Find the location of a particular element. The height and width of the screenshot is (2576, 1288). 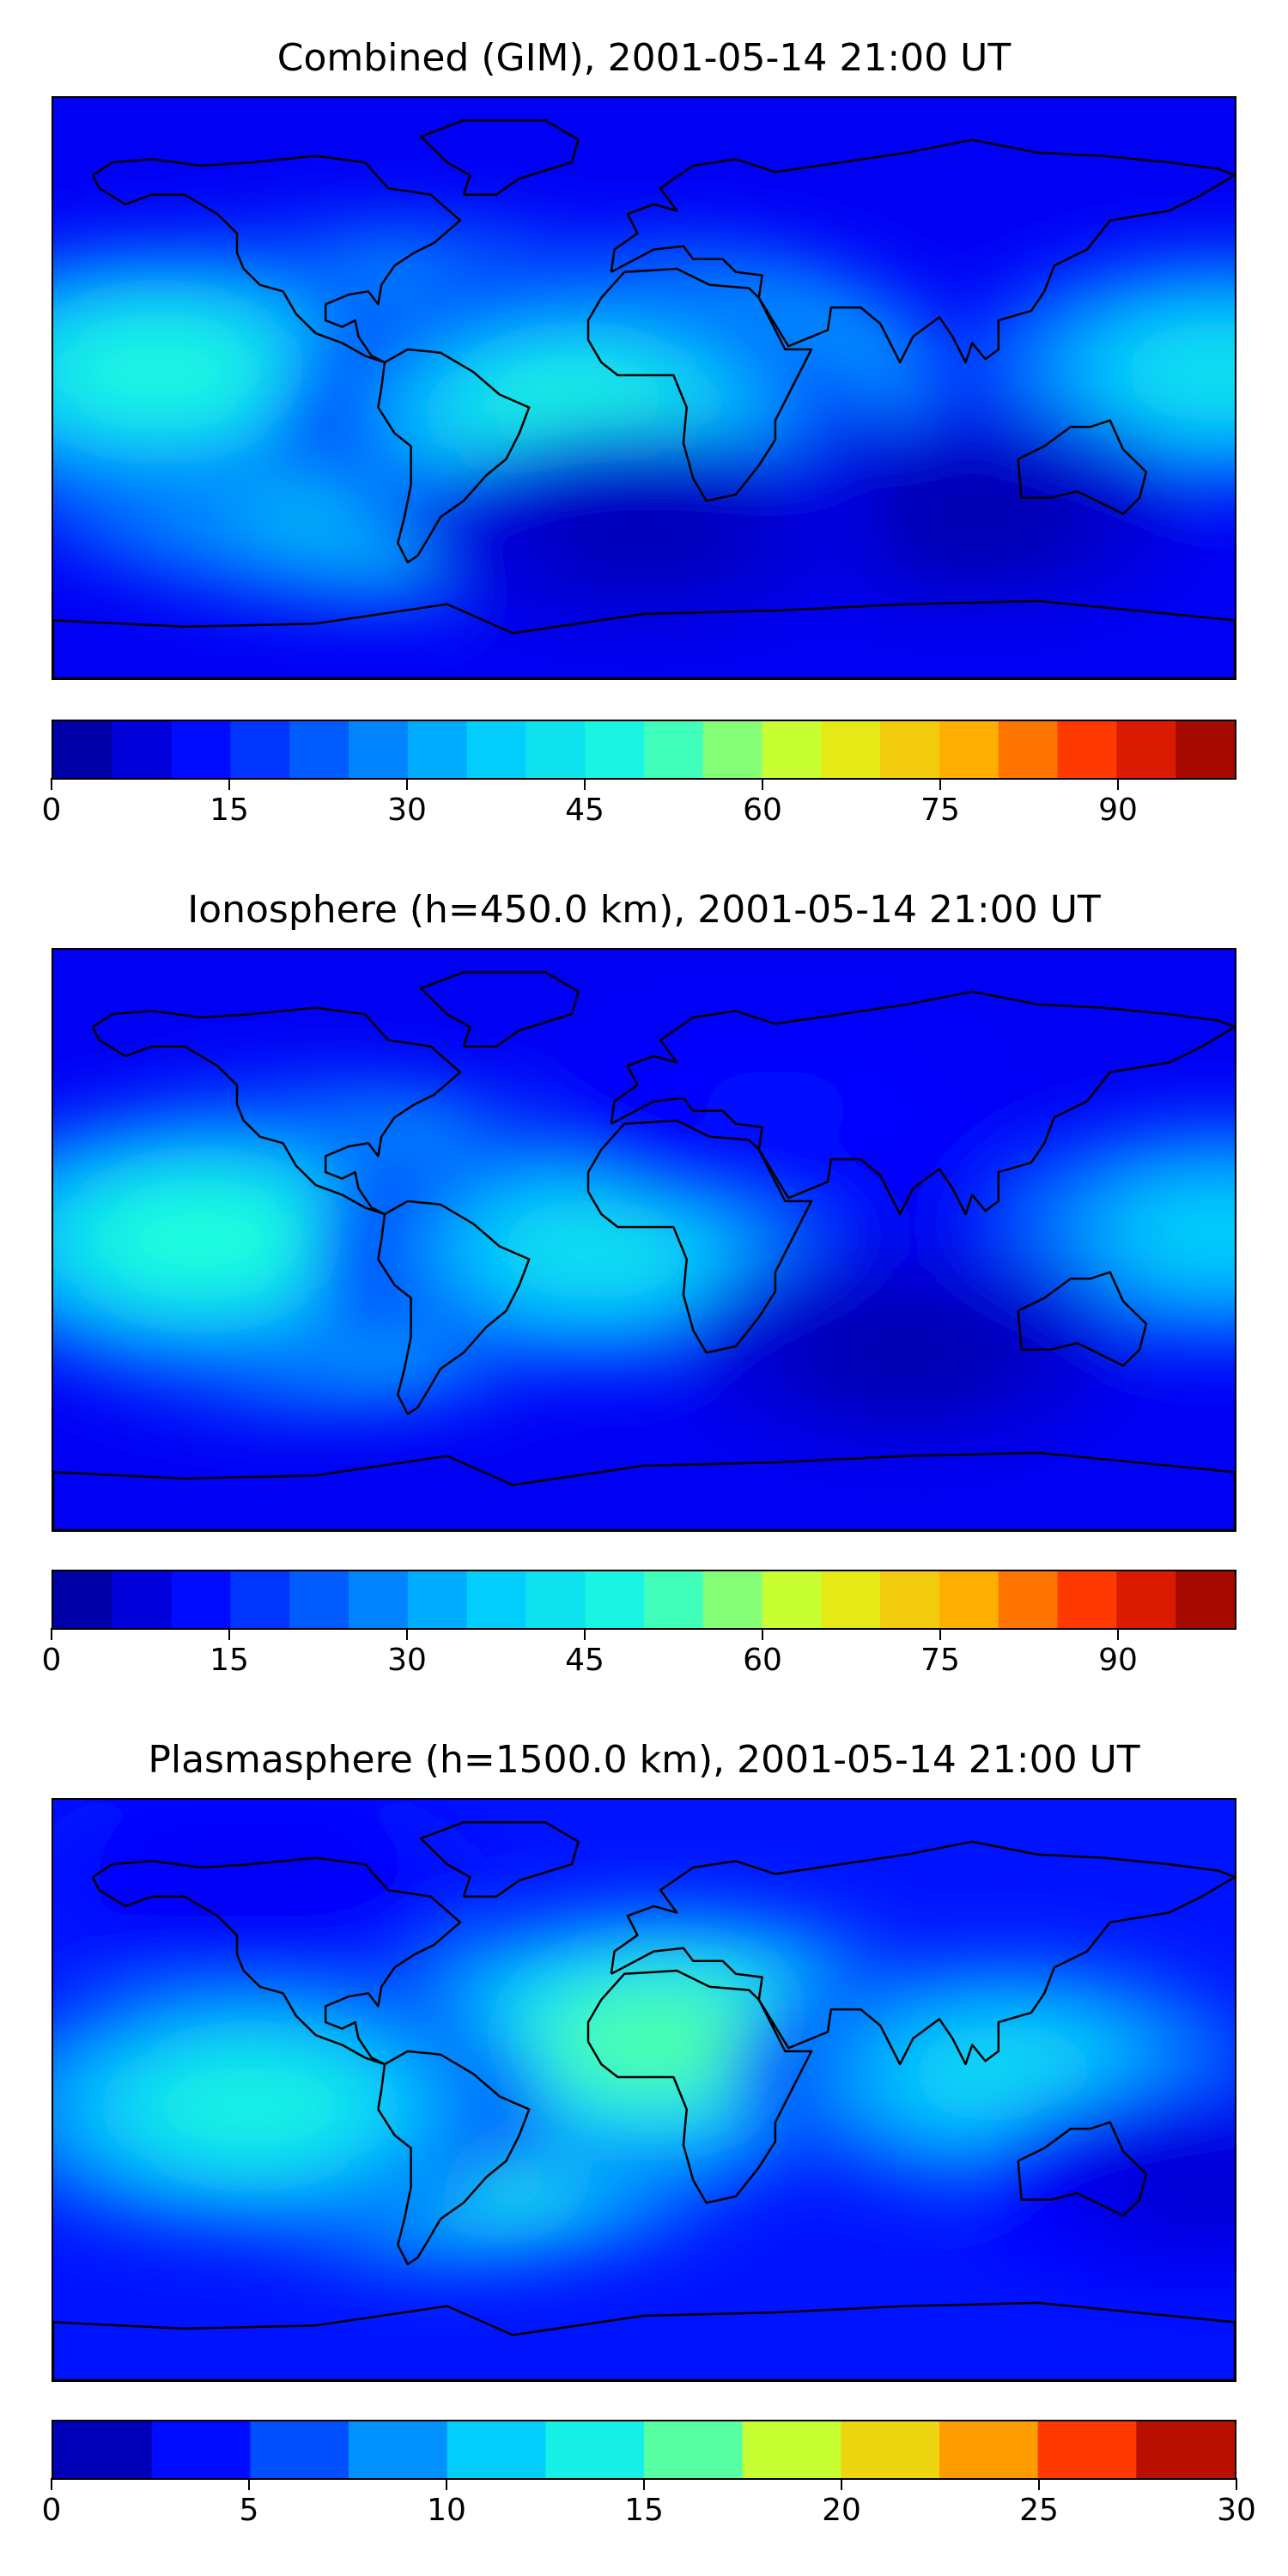

value-field is located at coordinates (644, 432).